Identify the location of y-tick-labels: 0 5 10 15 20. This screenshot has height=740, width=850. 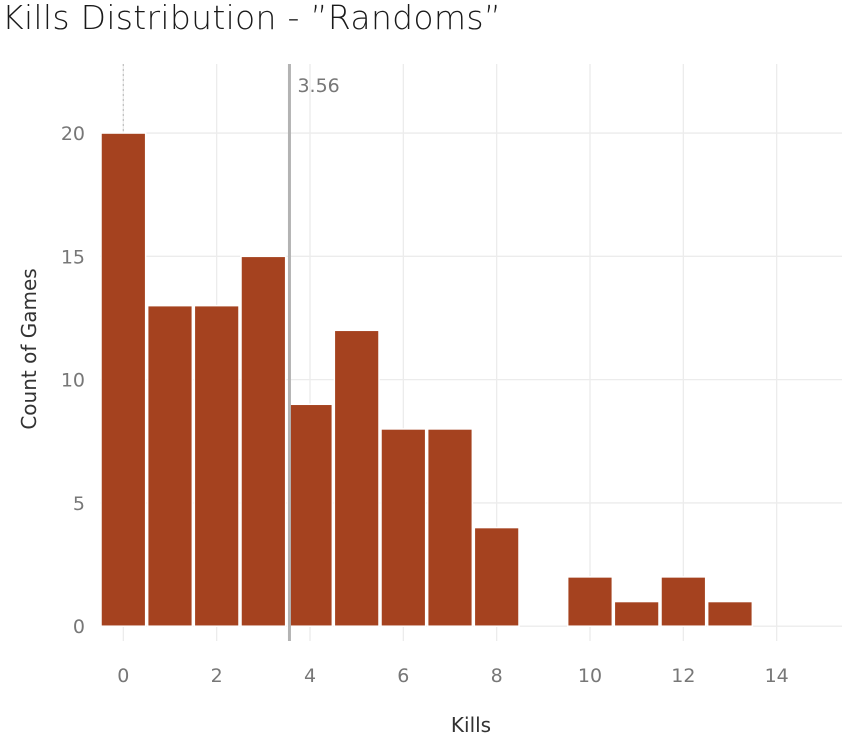
(73, 380).